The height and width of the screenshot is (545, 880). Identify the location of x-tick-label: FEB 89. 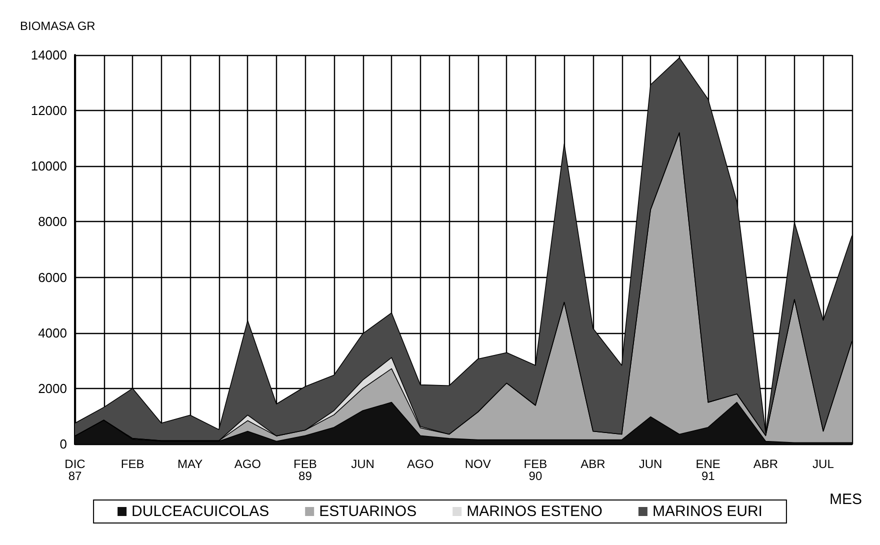
(305, 470).